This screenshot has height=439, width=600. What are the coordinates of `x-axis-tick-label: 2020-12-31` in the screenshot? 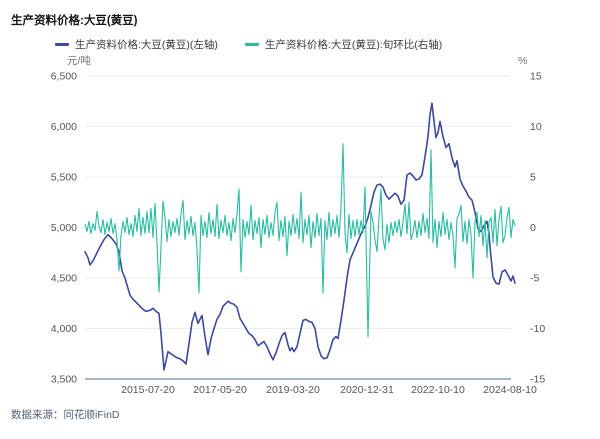 It's located at (367, 390).